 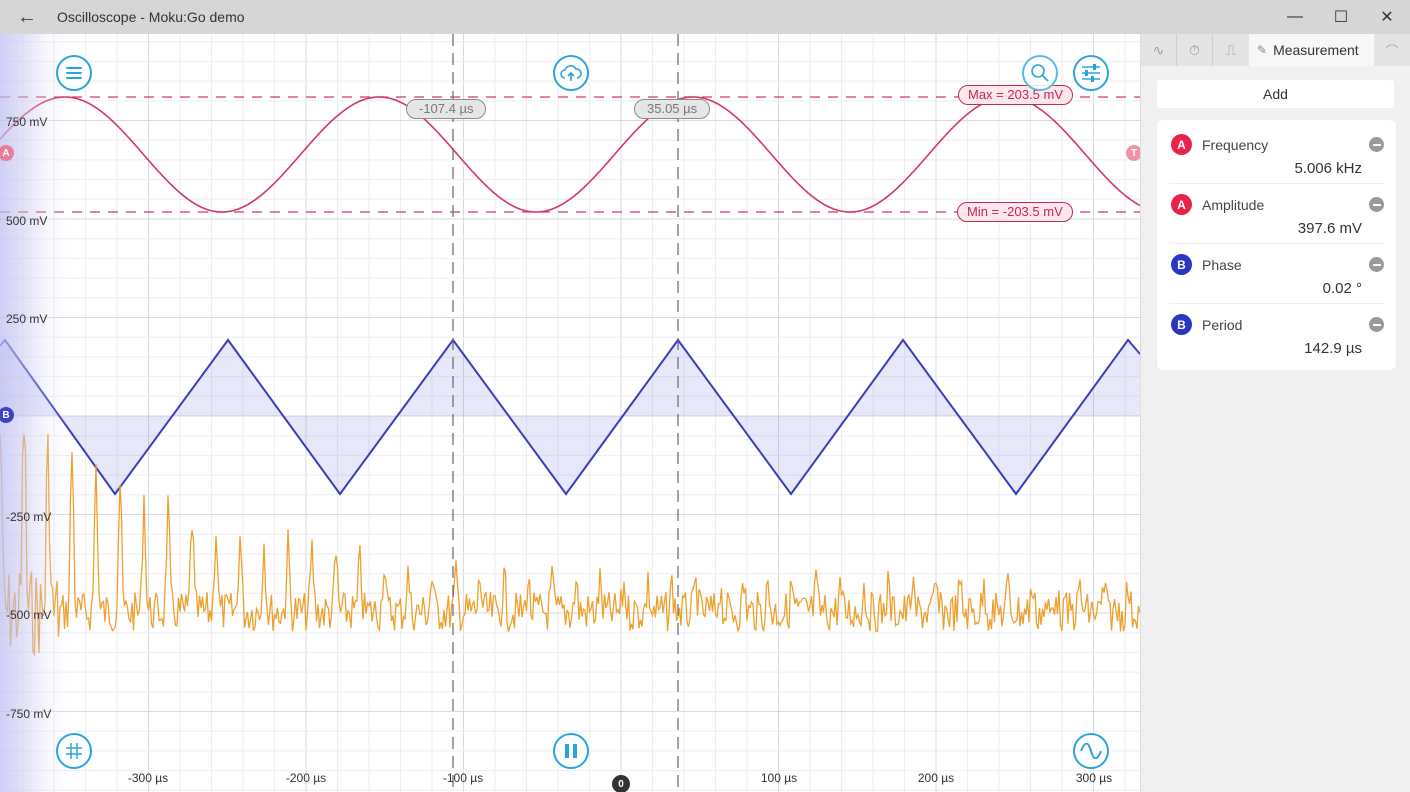 I want to click on max-level-label: Max = 203.5 mV, so click(x=1016, y=95).